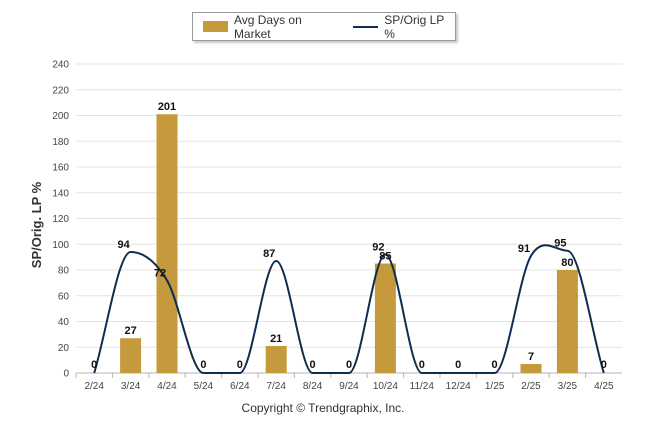  What do you see at coordinates (366, 26) in the screenshot?
I see `legend-line-swatch` at bounding box center [366, 26].